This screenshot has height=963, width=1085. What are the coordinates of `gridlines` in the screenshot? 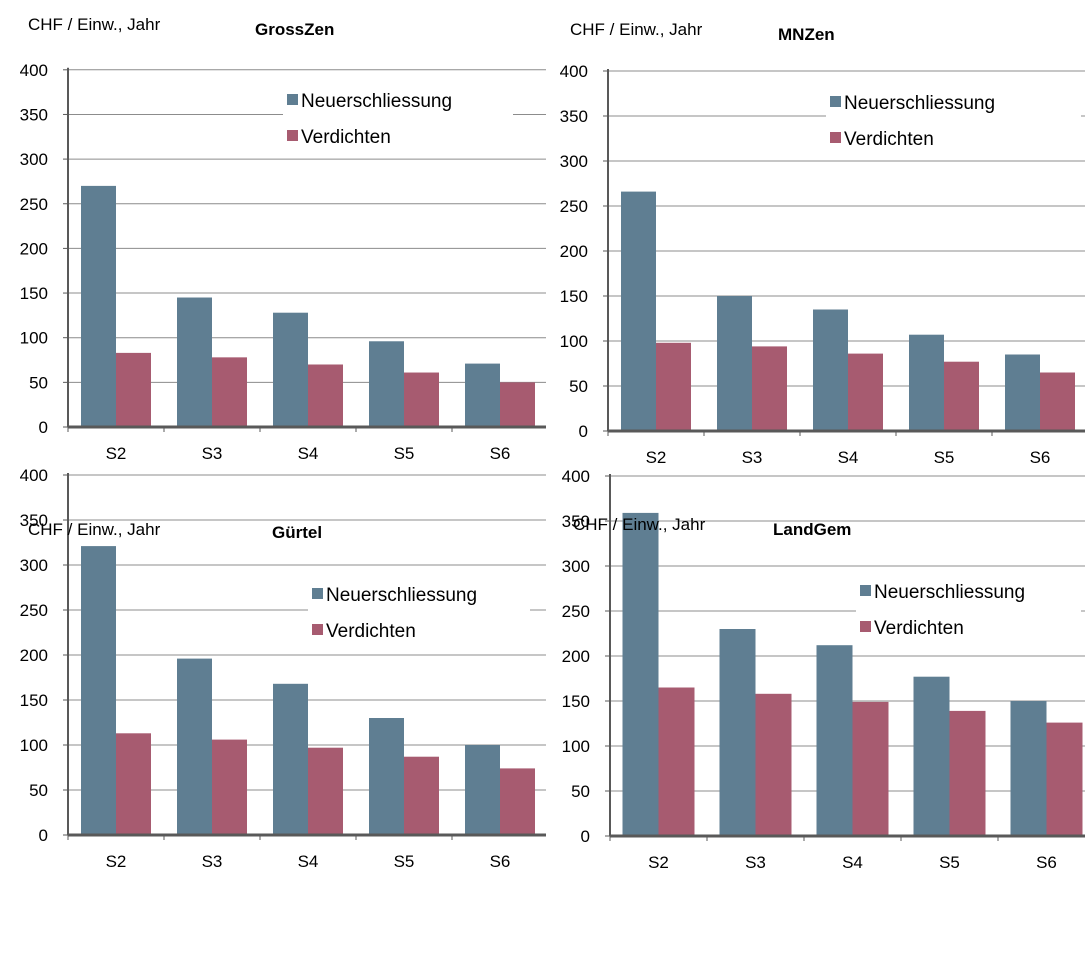 It's located at (307, 226).